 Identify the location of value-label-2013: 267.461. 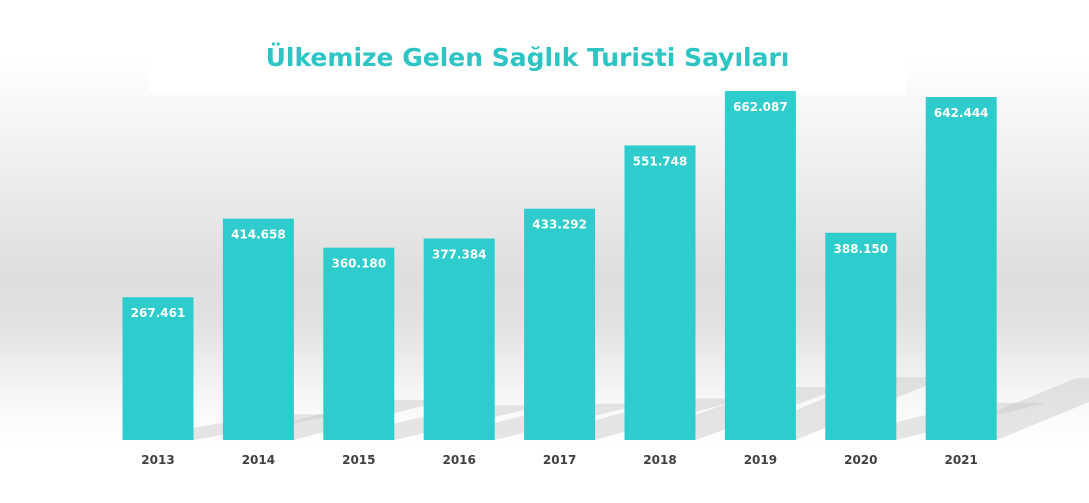
(158, 313).